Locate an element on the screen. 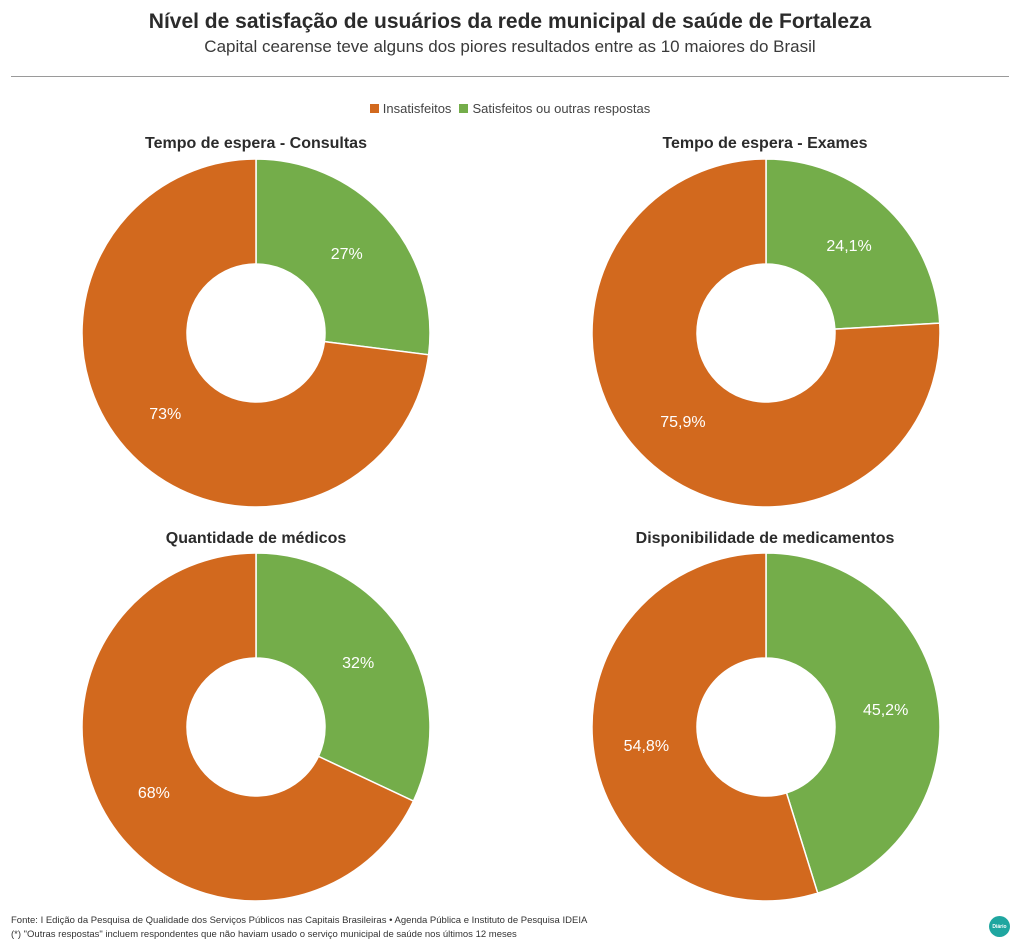  slice-consultas-satisfeitos is located at coordinates (343, 257).